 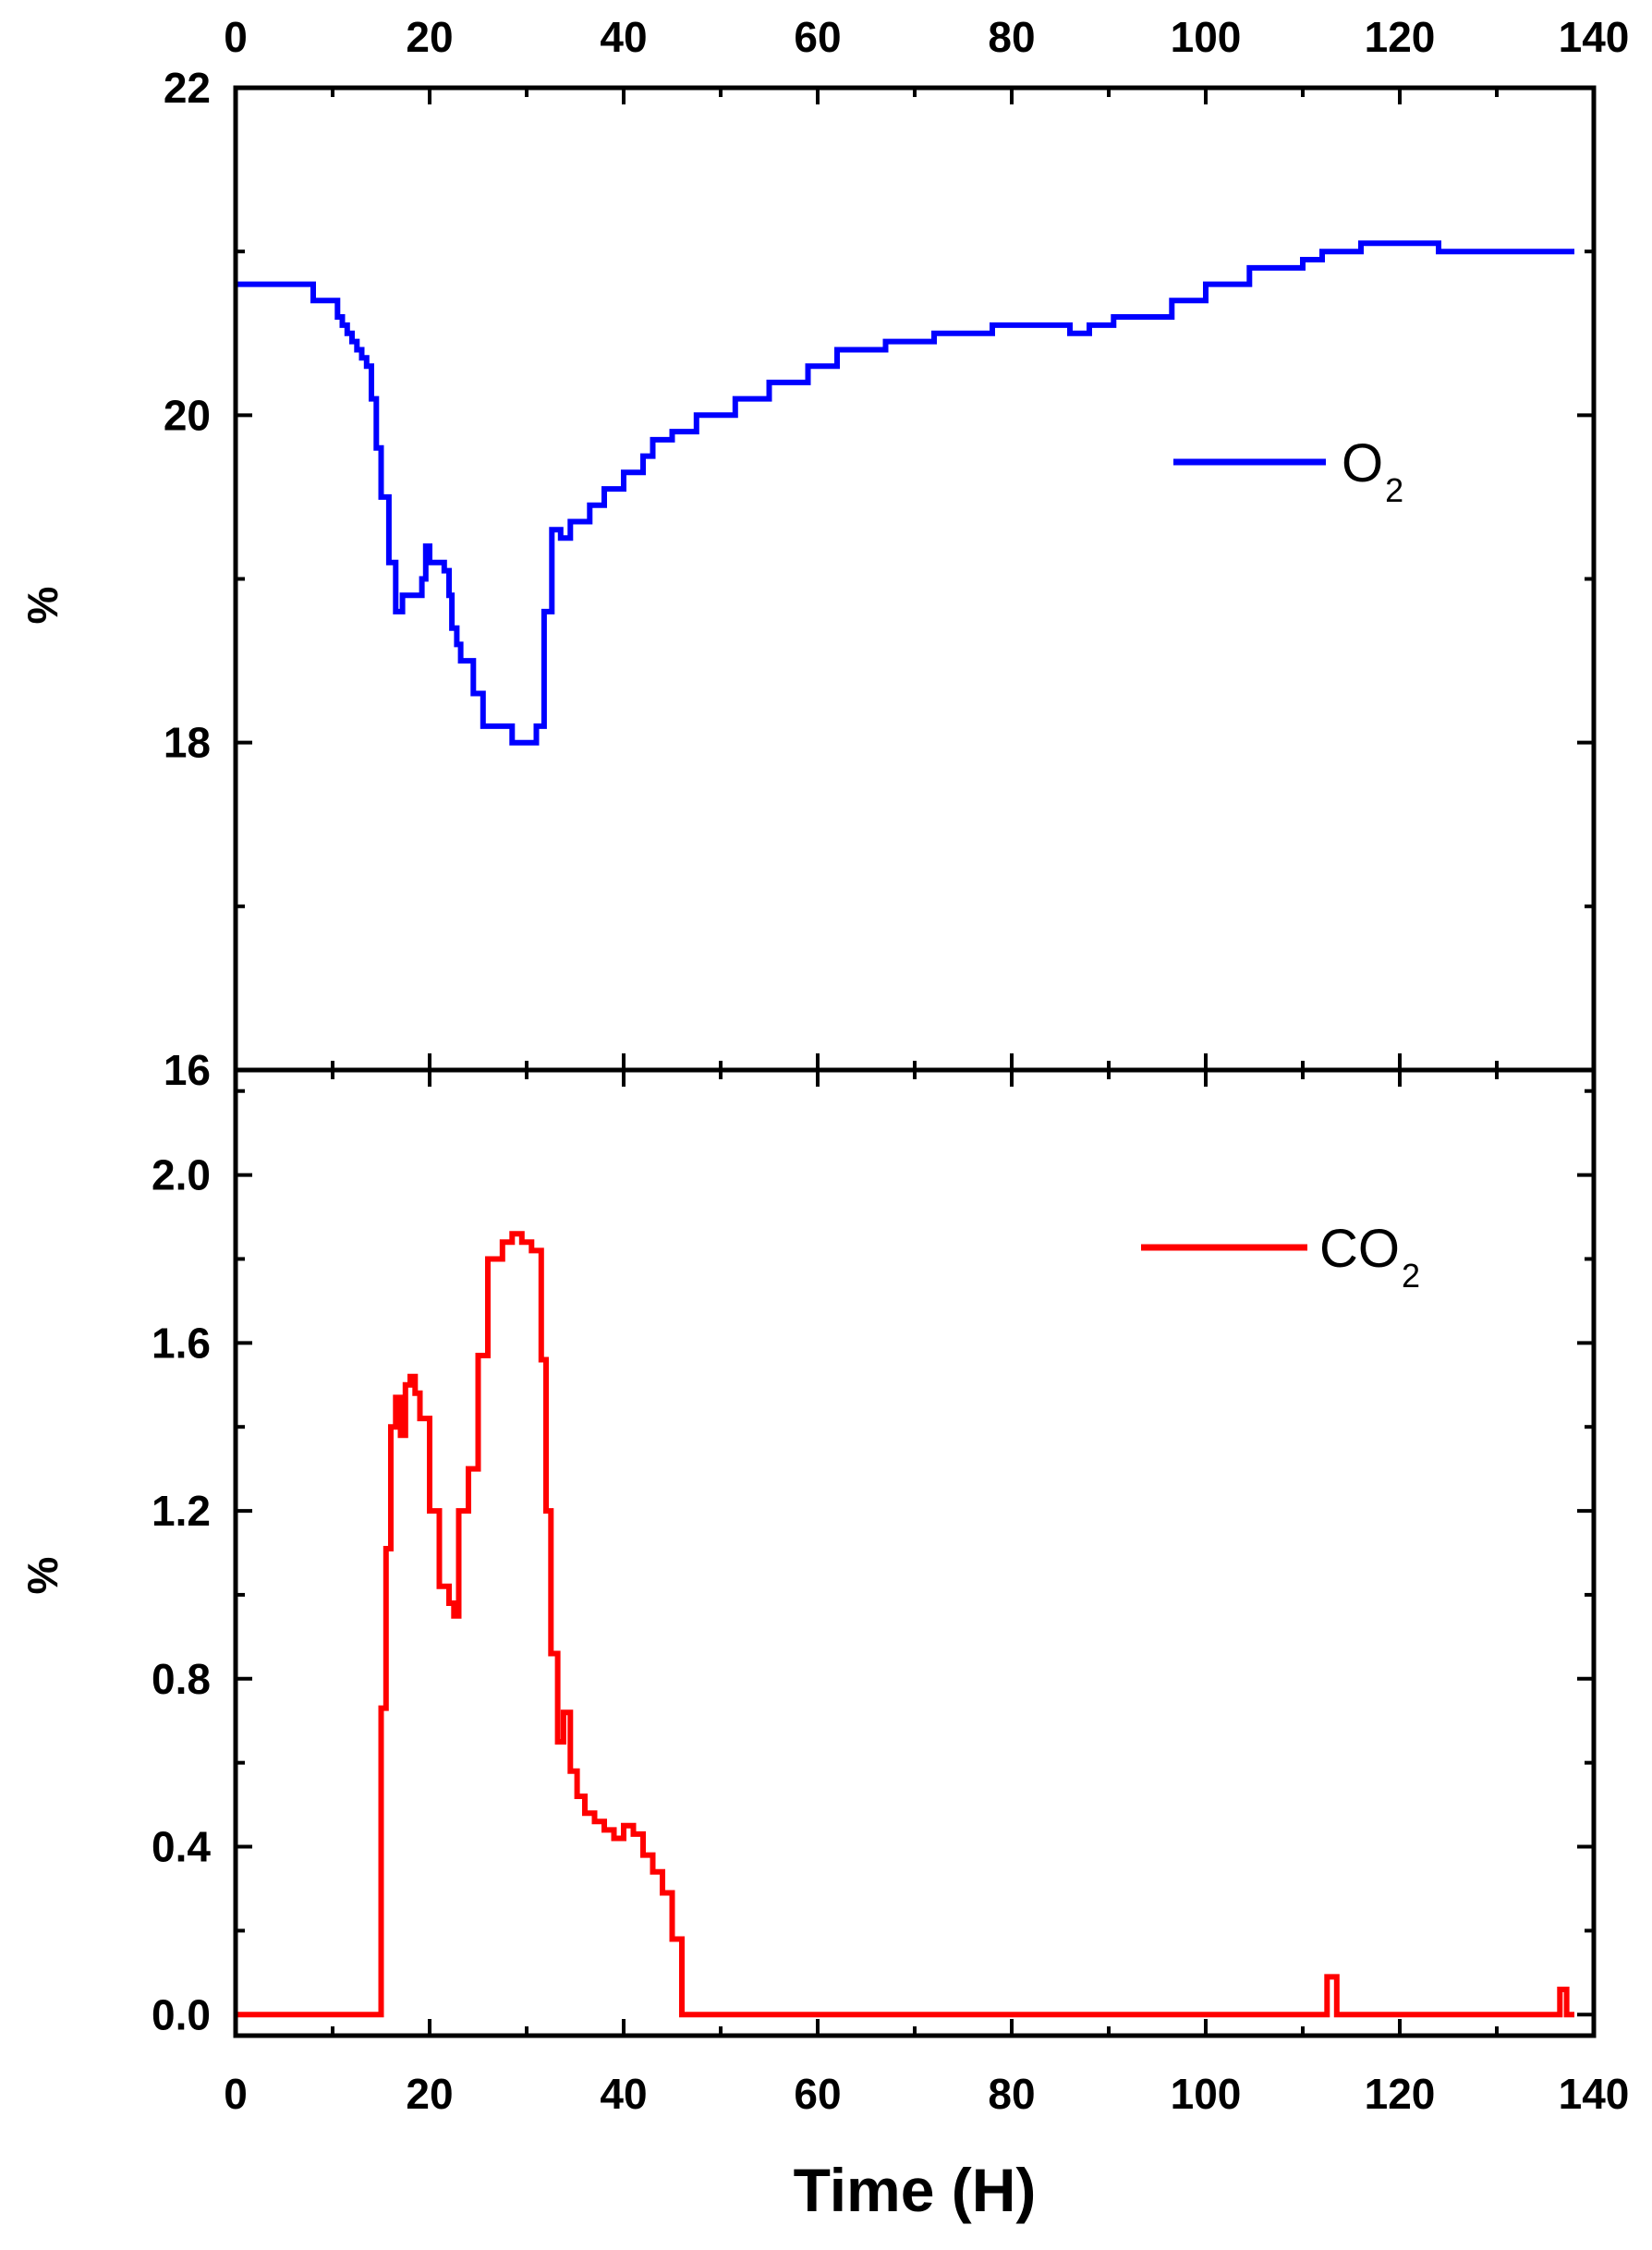 What do you see at coordinates (181, 1847) in the screenshot?
I see `co2-y-tick-label-1: 0.4` at bounding box center [181, 1847].